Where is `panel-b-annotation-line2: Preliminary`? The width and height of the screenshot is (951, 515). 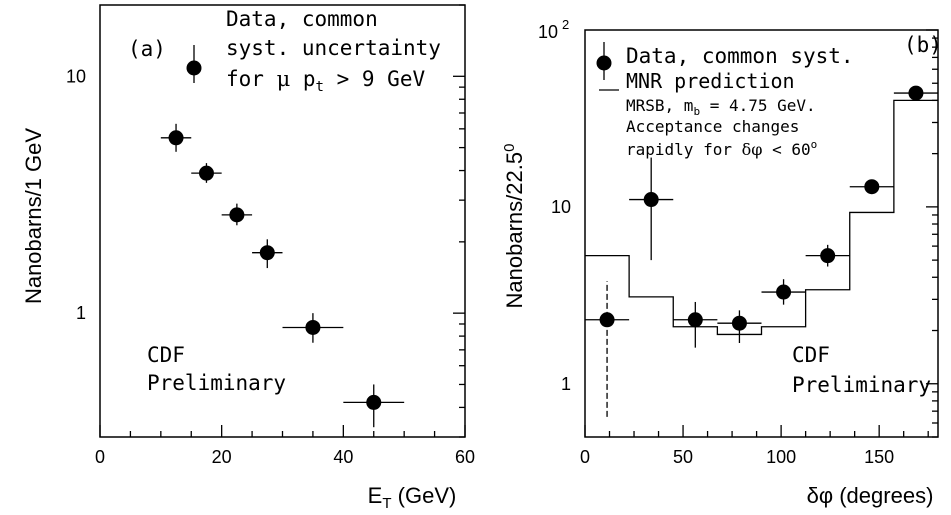
panel-b-annotation-line2: Preliminary is located at coordinates (861, 385).